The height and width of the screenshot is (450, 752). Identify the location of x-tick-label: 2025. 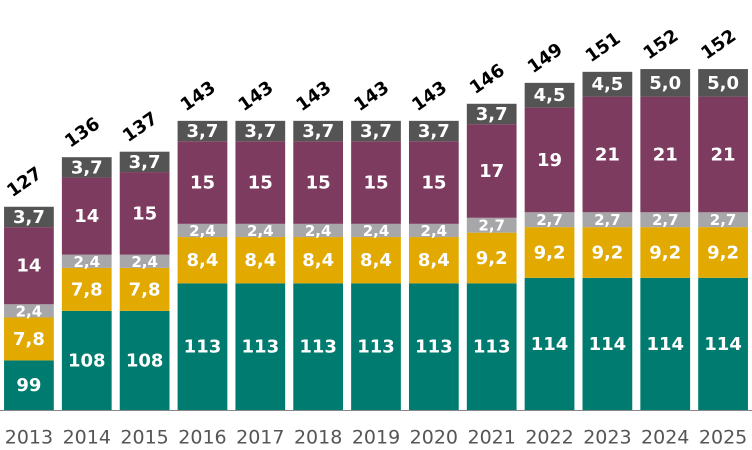
(723, 438).